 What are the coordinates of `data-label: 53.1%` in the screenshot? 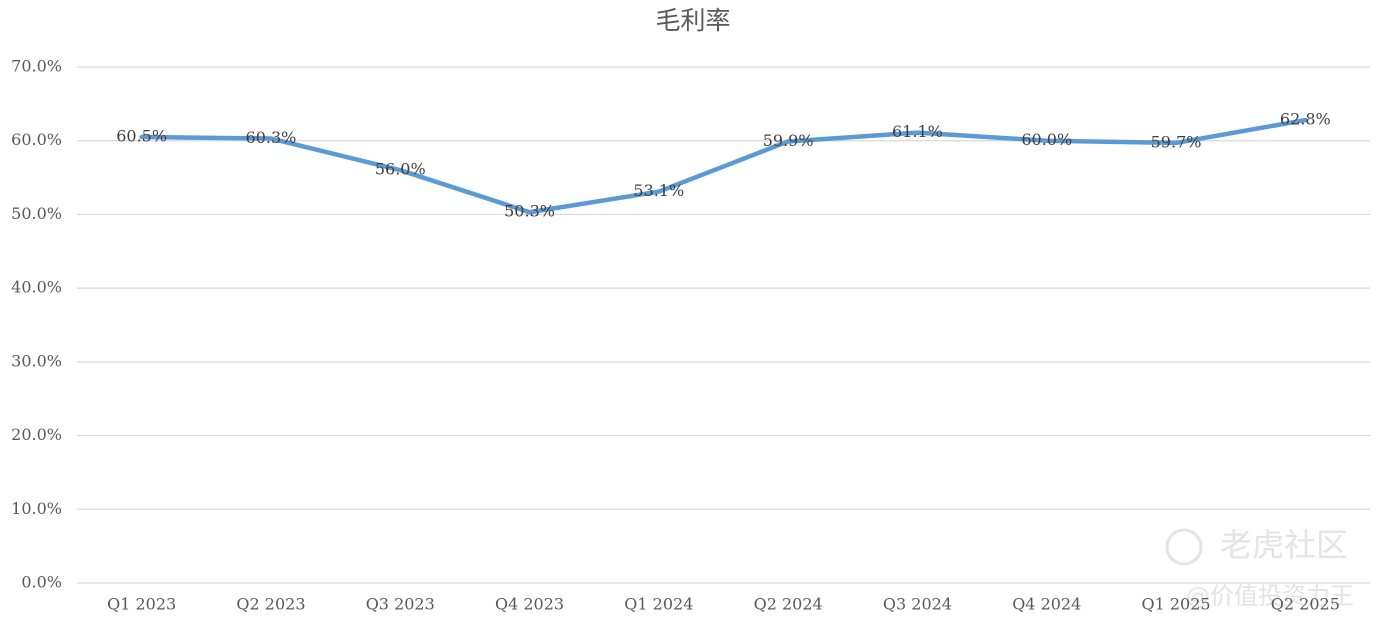 It's located at (658, 190).